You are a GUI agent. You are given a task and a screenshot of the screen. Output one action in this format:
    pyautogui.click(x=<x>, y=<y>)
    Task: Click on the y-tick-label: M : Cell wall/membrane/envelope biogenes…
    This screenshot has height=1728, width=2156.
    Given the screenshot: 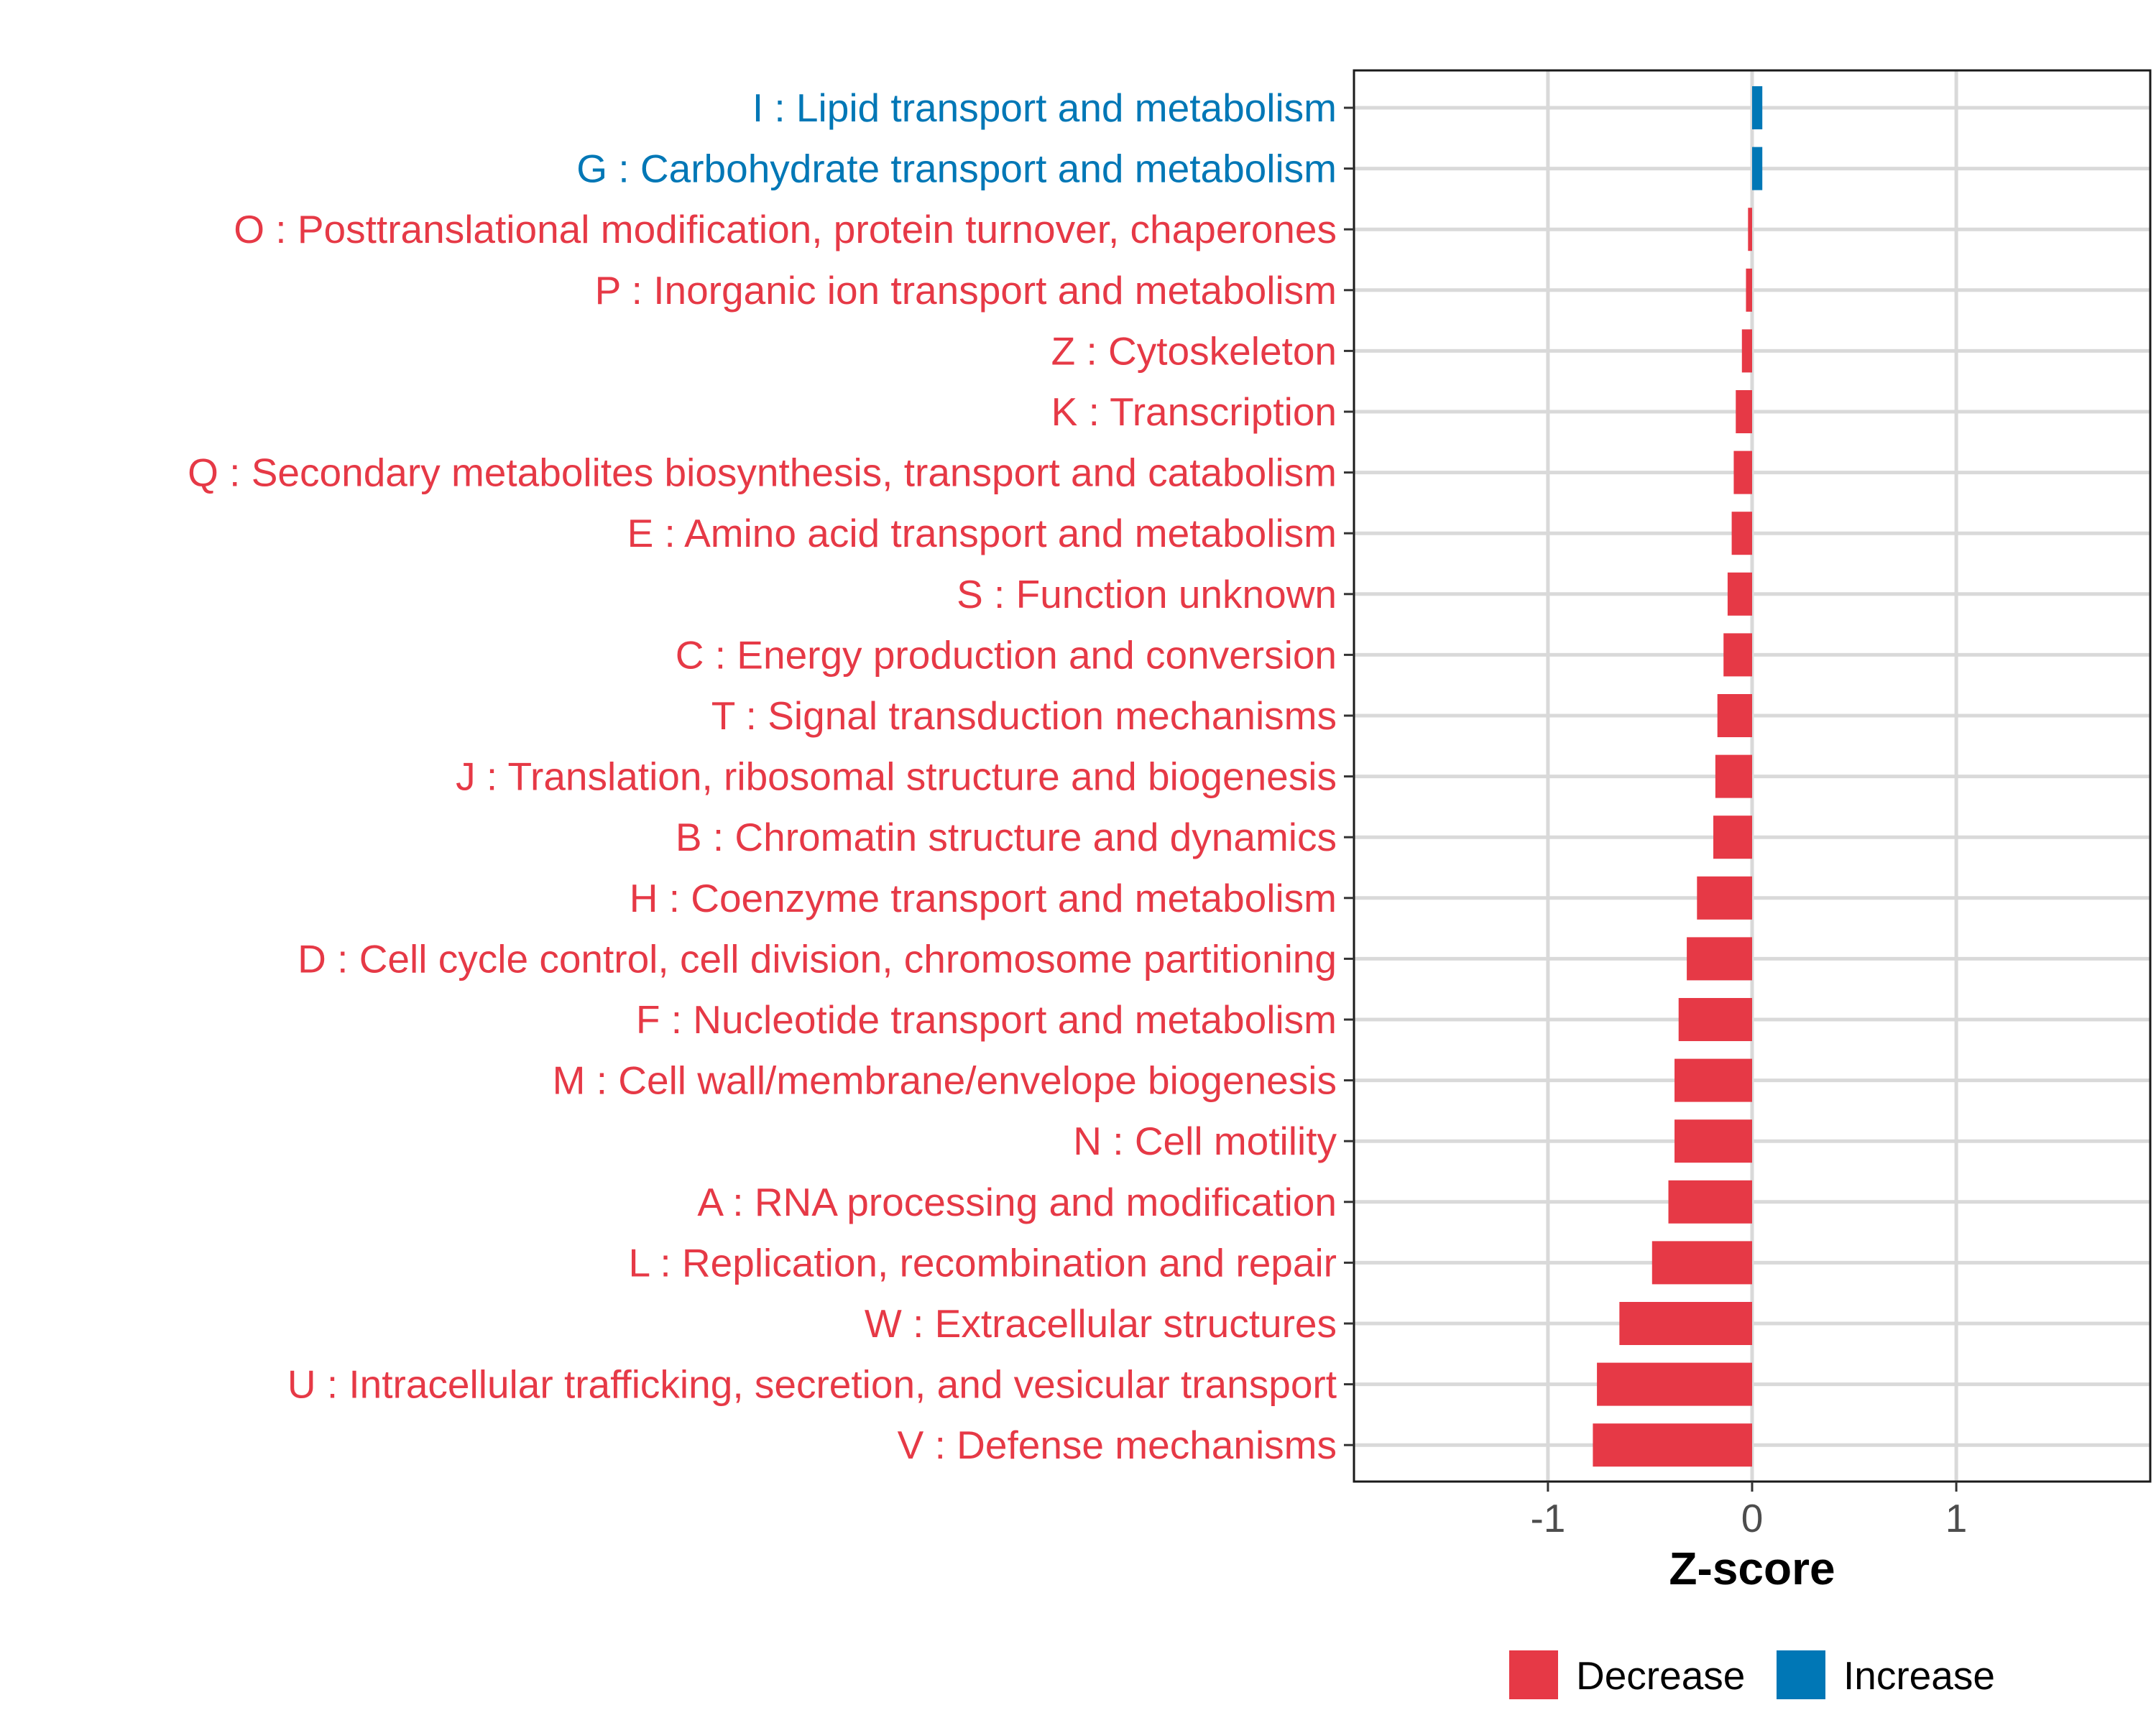 What is the action you would take?
    pyautogui.click(x=945, y=1080)
    